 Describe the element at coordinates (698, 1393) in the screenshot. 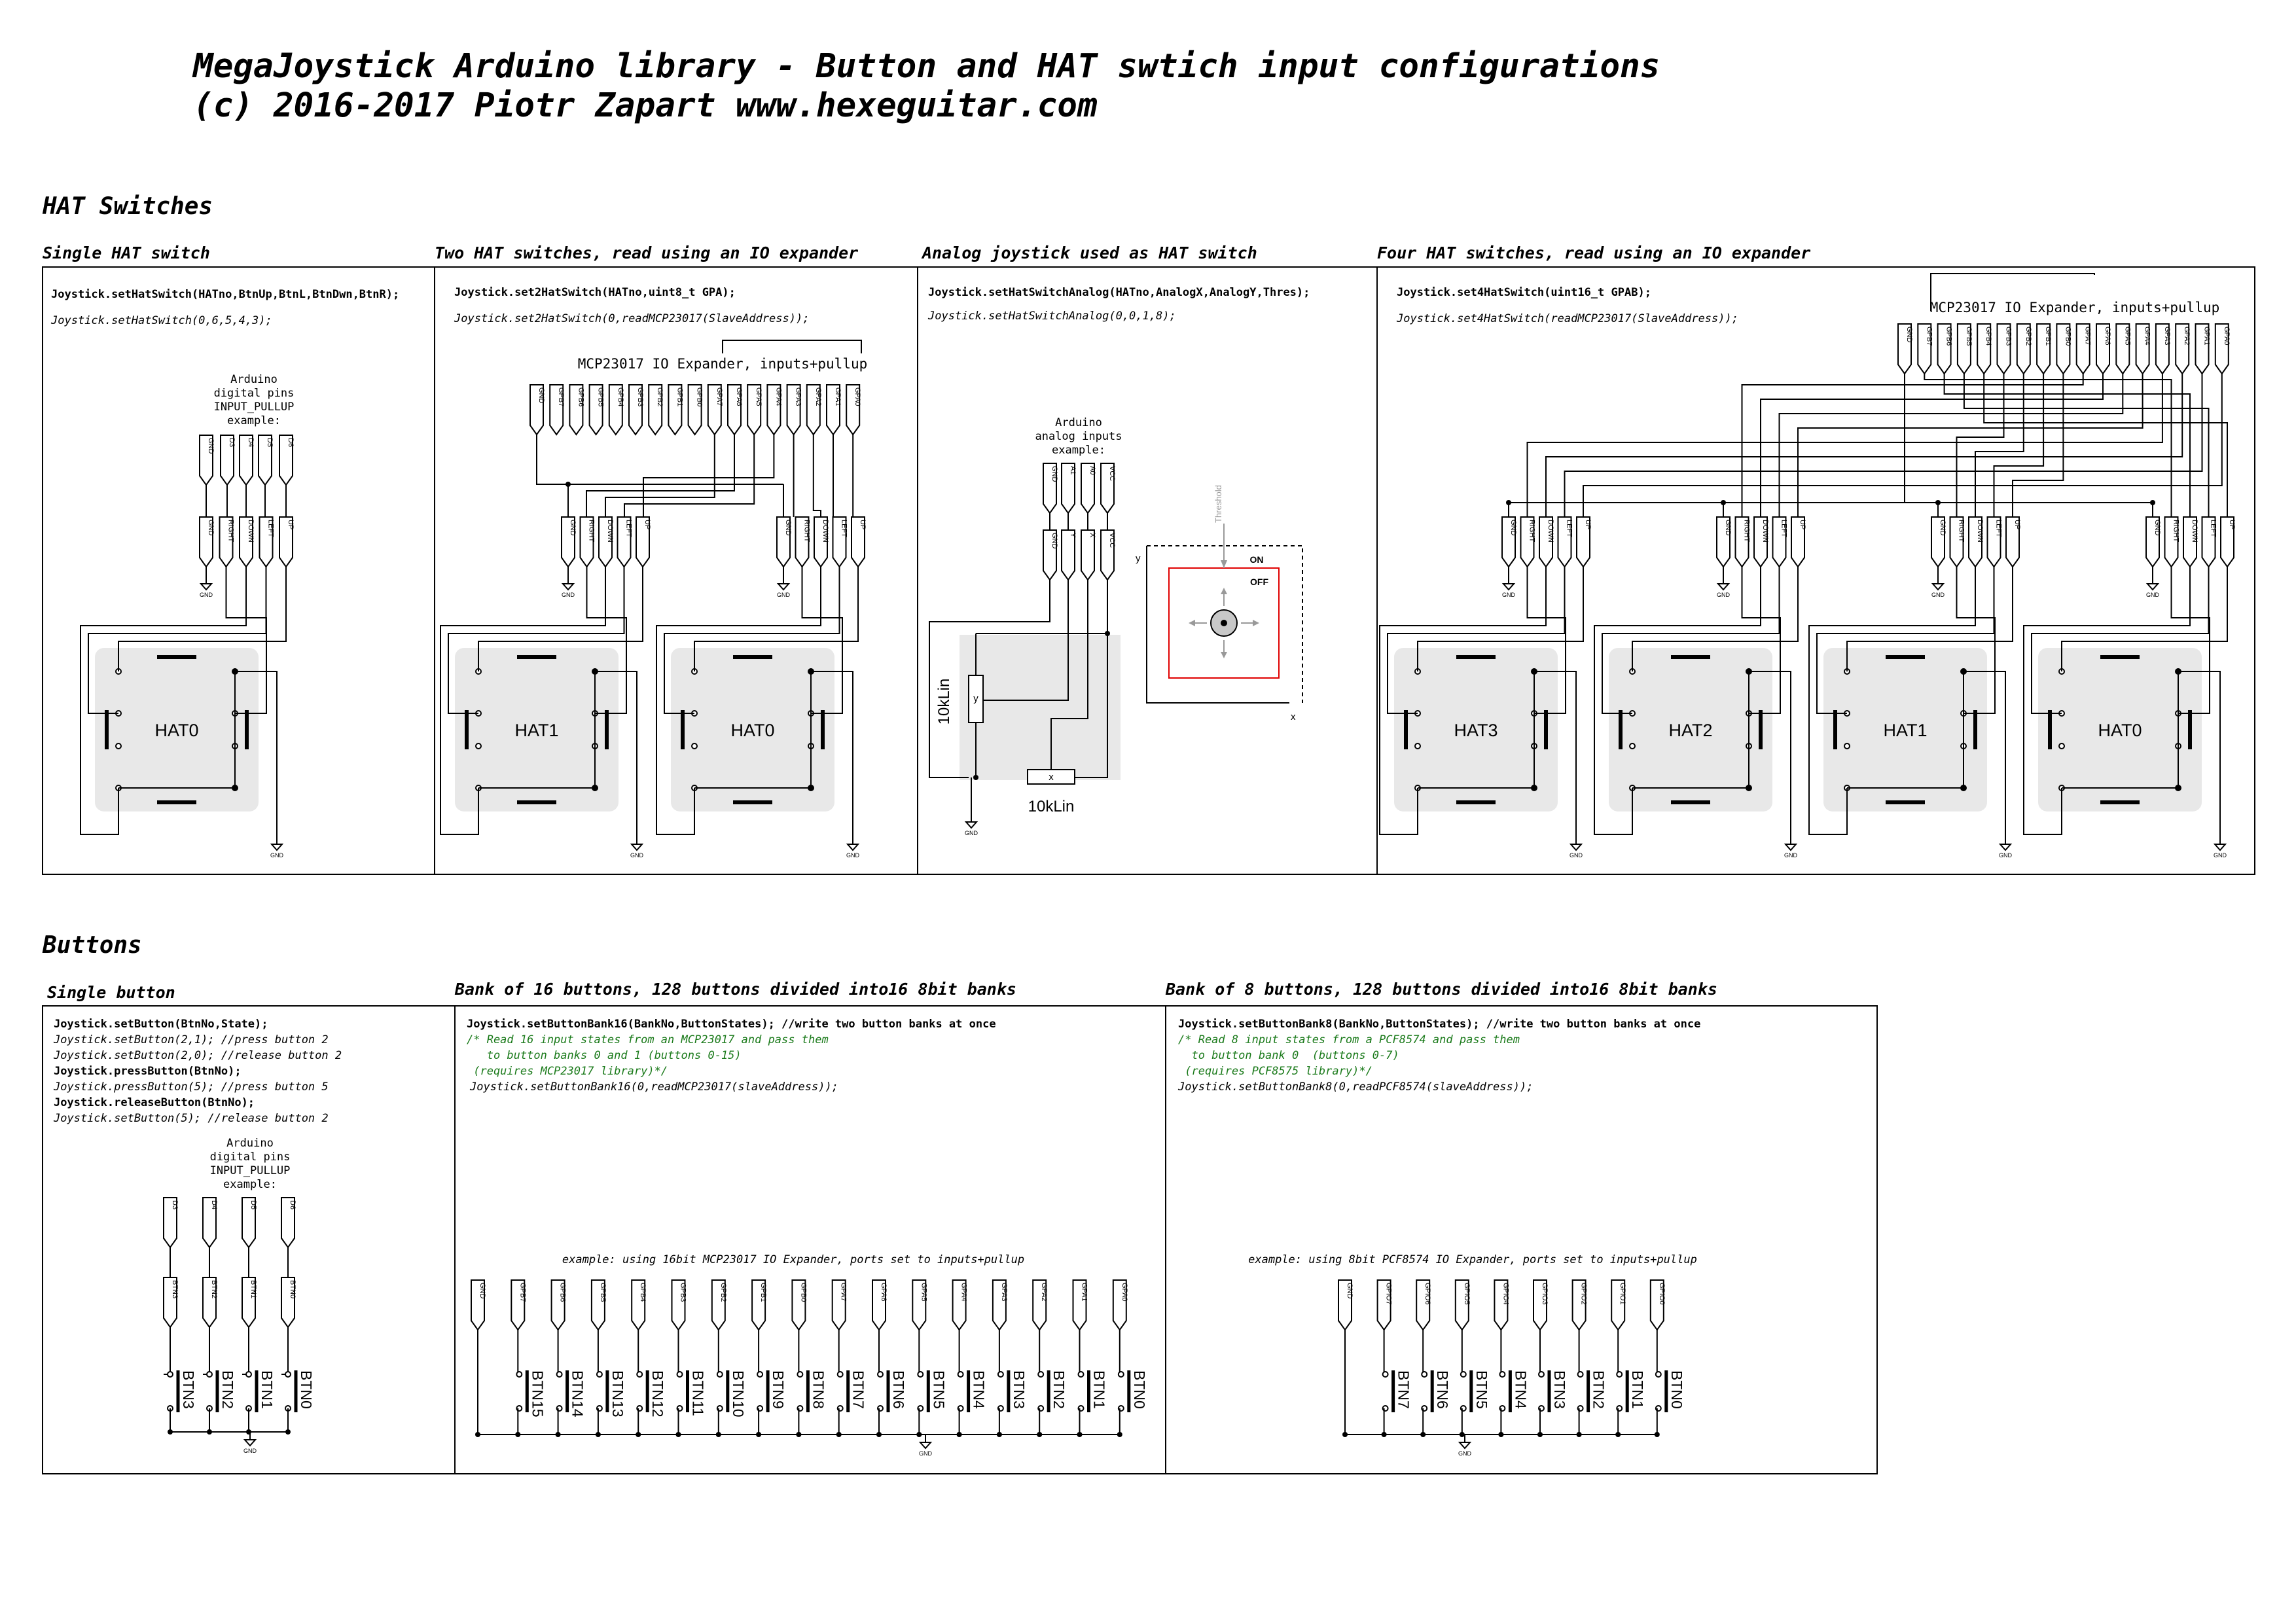

I see `button-label: BTN11` at that location.